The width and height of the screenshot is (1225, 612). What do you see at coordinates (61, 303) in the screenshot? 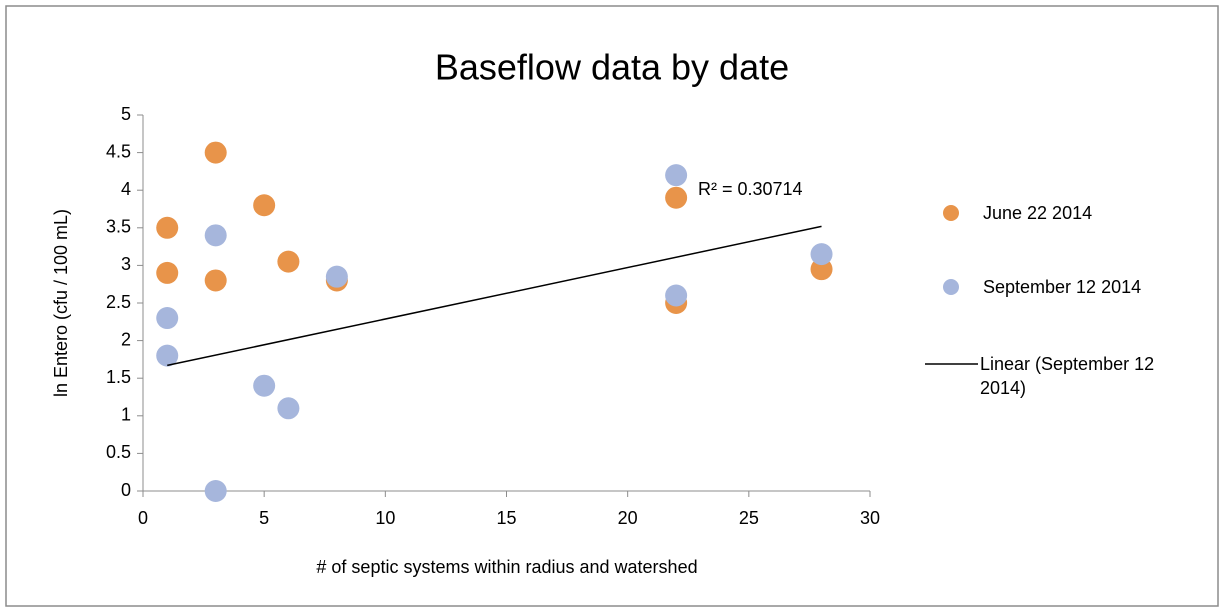
I see `y-axis-label: ln Entero (cfu / 100 mL)` at bounding box center [61, 303].